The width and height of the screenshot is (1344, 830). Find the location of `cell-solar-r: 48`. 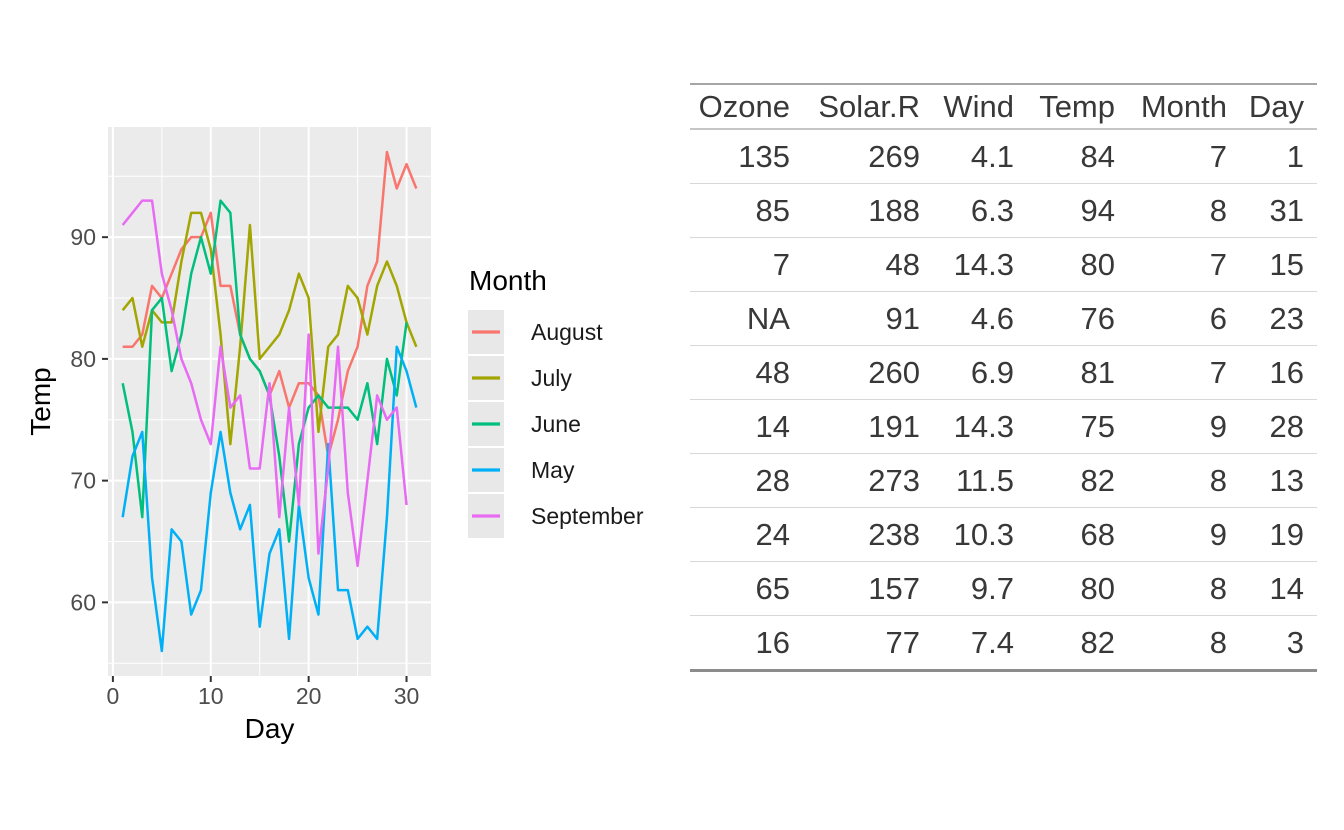

cell-solar-r: 48 is located at coordinates (868, 264).